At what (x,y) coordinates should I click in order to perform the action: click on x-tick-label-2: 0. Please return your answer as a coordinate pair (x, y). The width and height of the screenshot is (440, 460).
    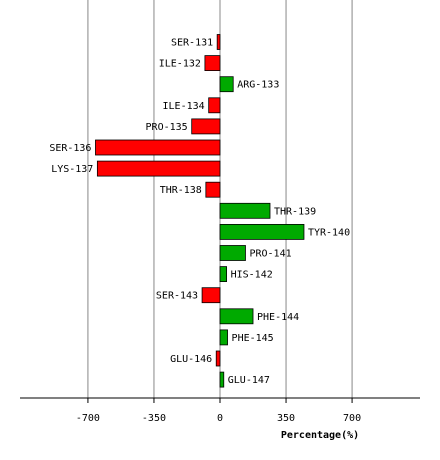
    Looking at the image, I should click on (220, 418).